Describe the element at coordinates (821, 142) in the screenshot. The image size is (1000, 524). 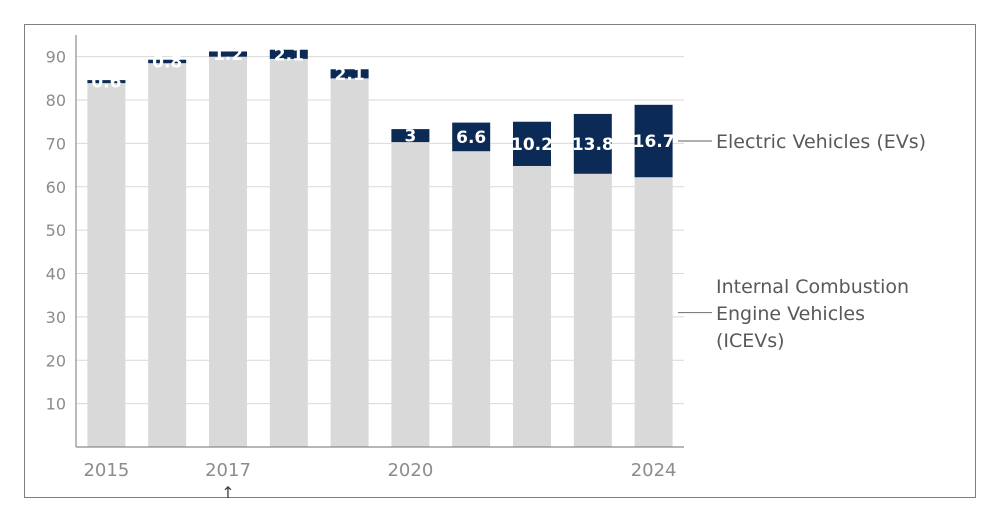
I see `ev-legend-label: Electric Vehicles (EVs)` at that location.